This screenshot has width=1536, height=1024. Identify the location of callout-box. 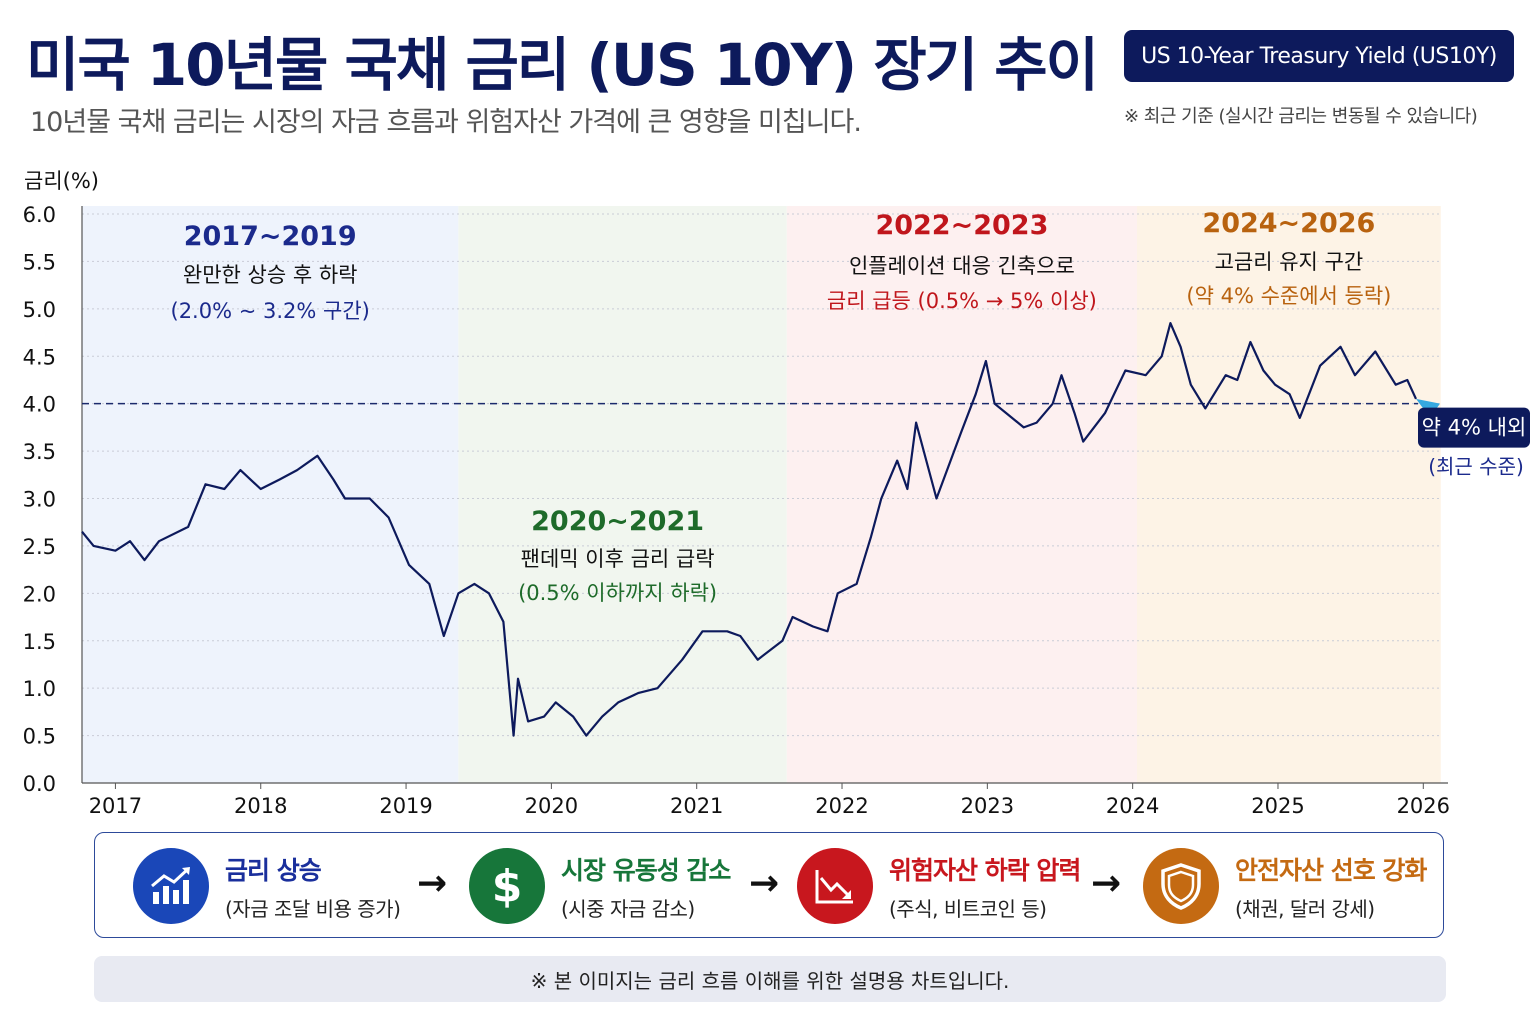
(1474, 427).